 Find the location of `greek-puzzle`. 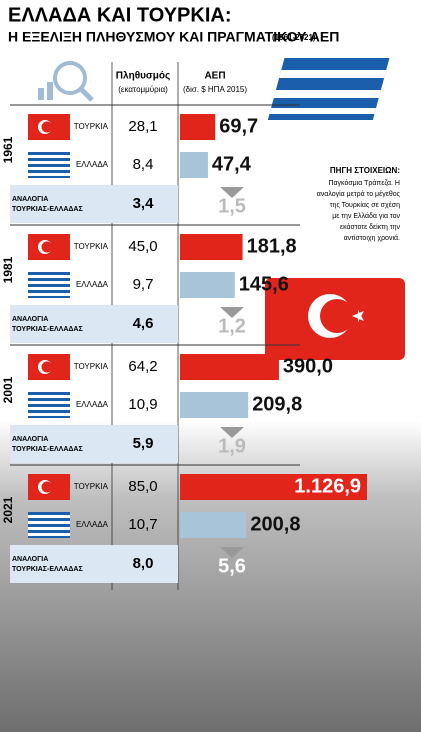

greek-puzzle is located at coordinates (328, 89).